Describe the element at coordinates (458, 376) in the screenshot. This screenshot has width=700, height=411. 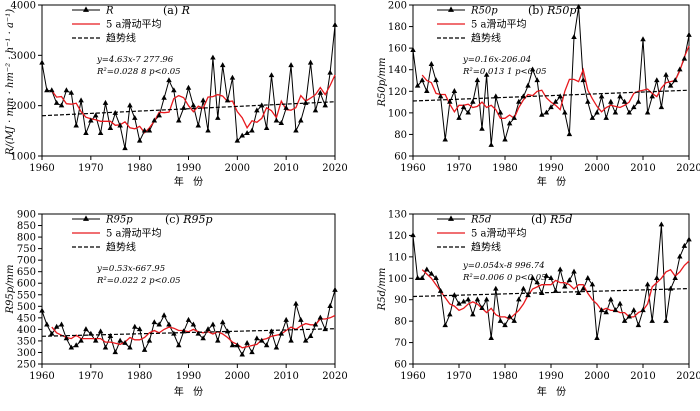
I see `x-tick-label: 1970` at that location.